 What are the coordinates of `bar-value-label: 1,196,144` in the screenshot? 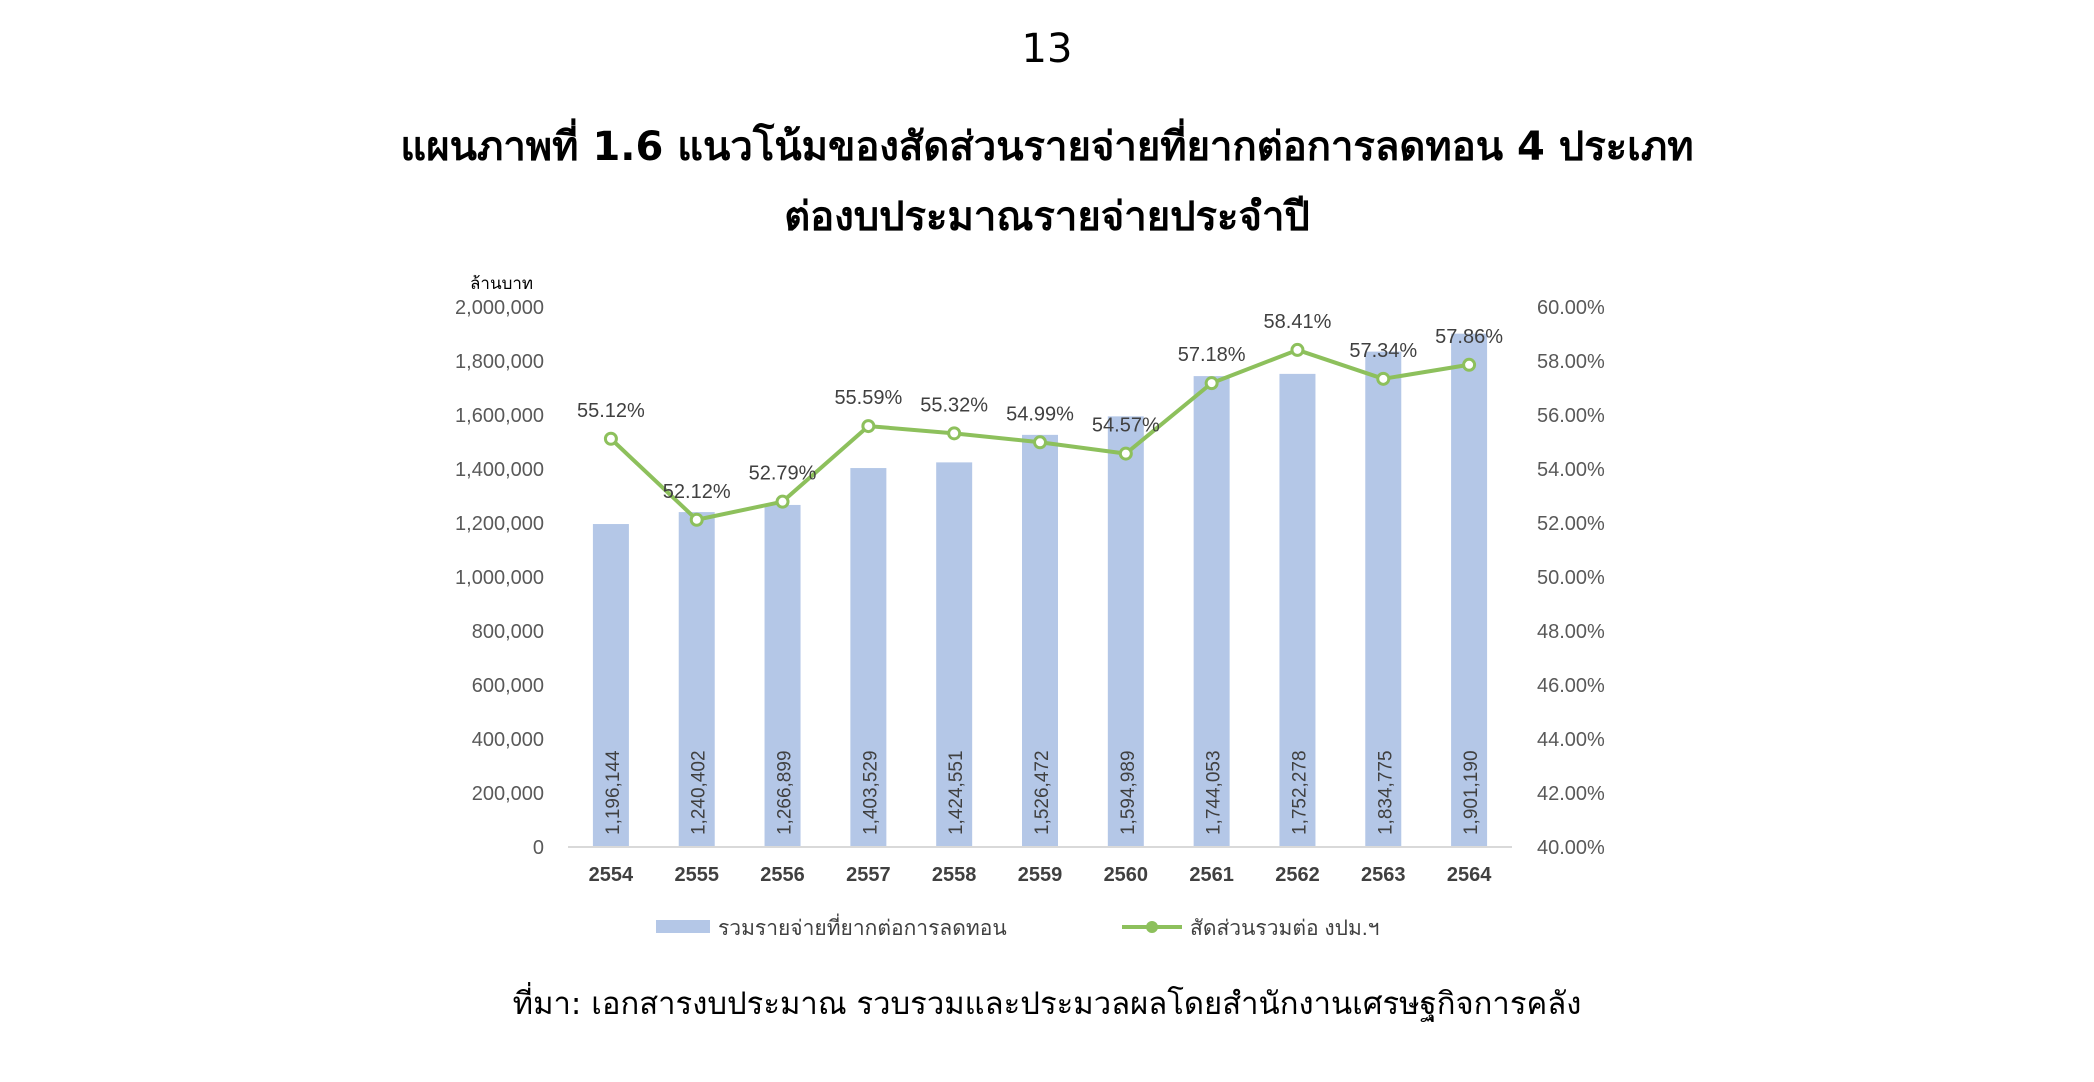 It's located at (613, 792).